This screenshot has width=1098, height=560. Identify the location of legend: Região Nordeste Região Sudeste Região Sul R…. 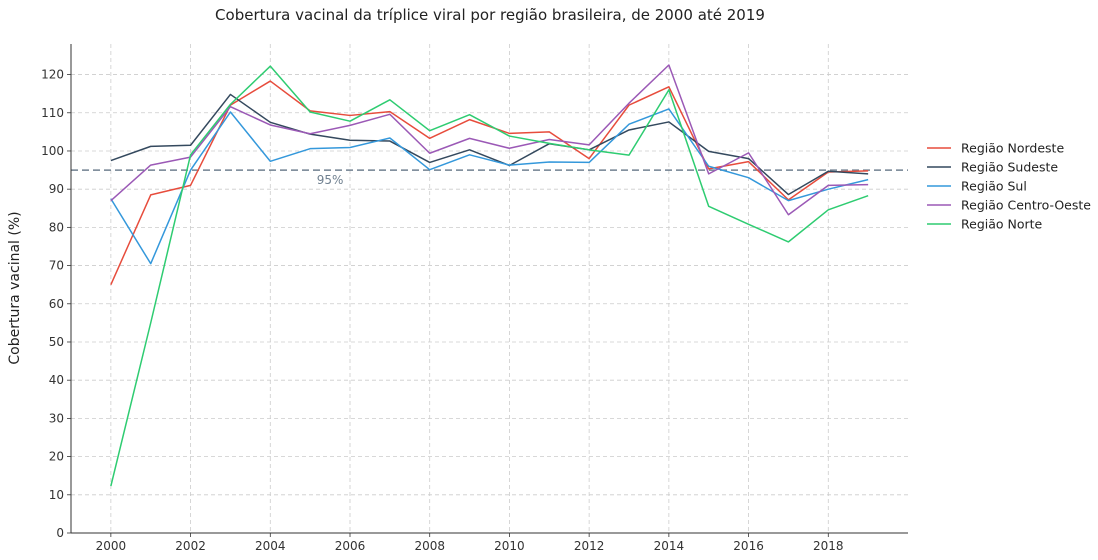
(1009, 186).